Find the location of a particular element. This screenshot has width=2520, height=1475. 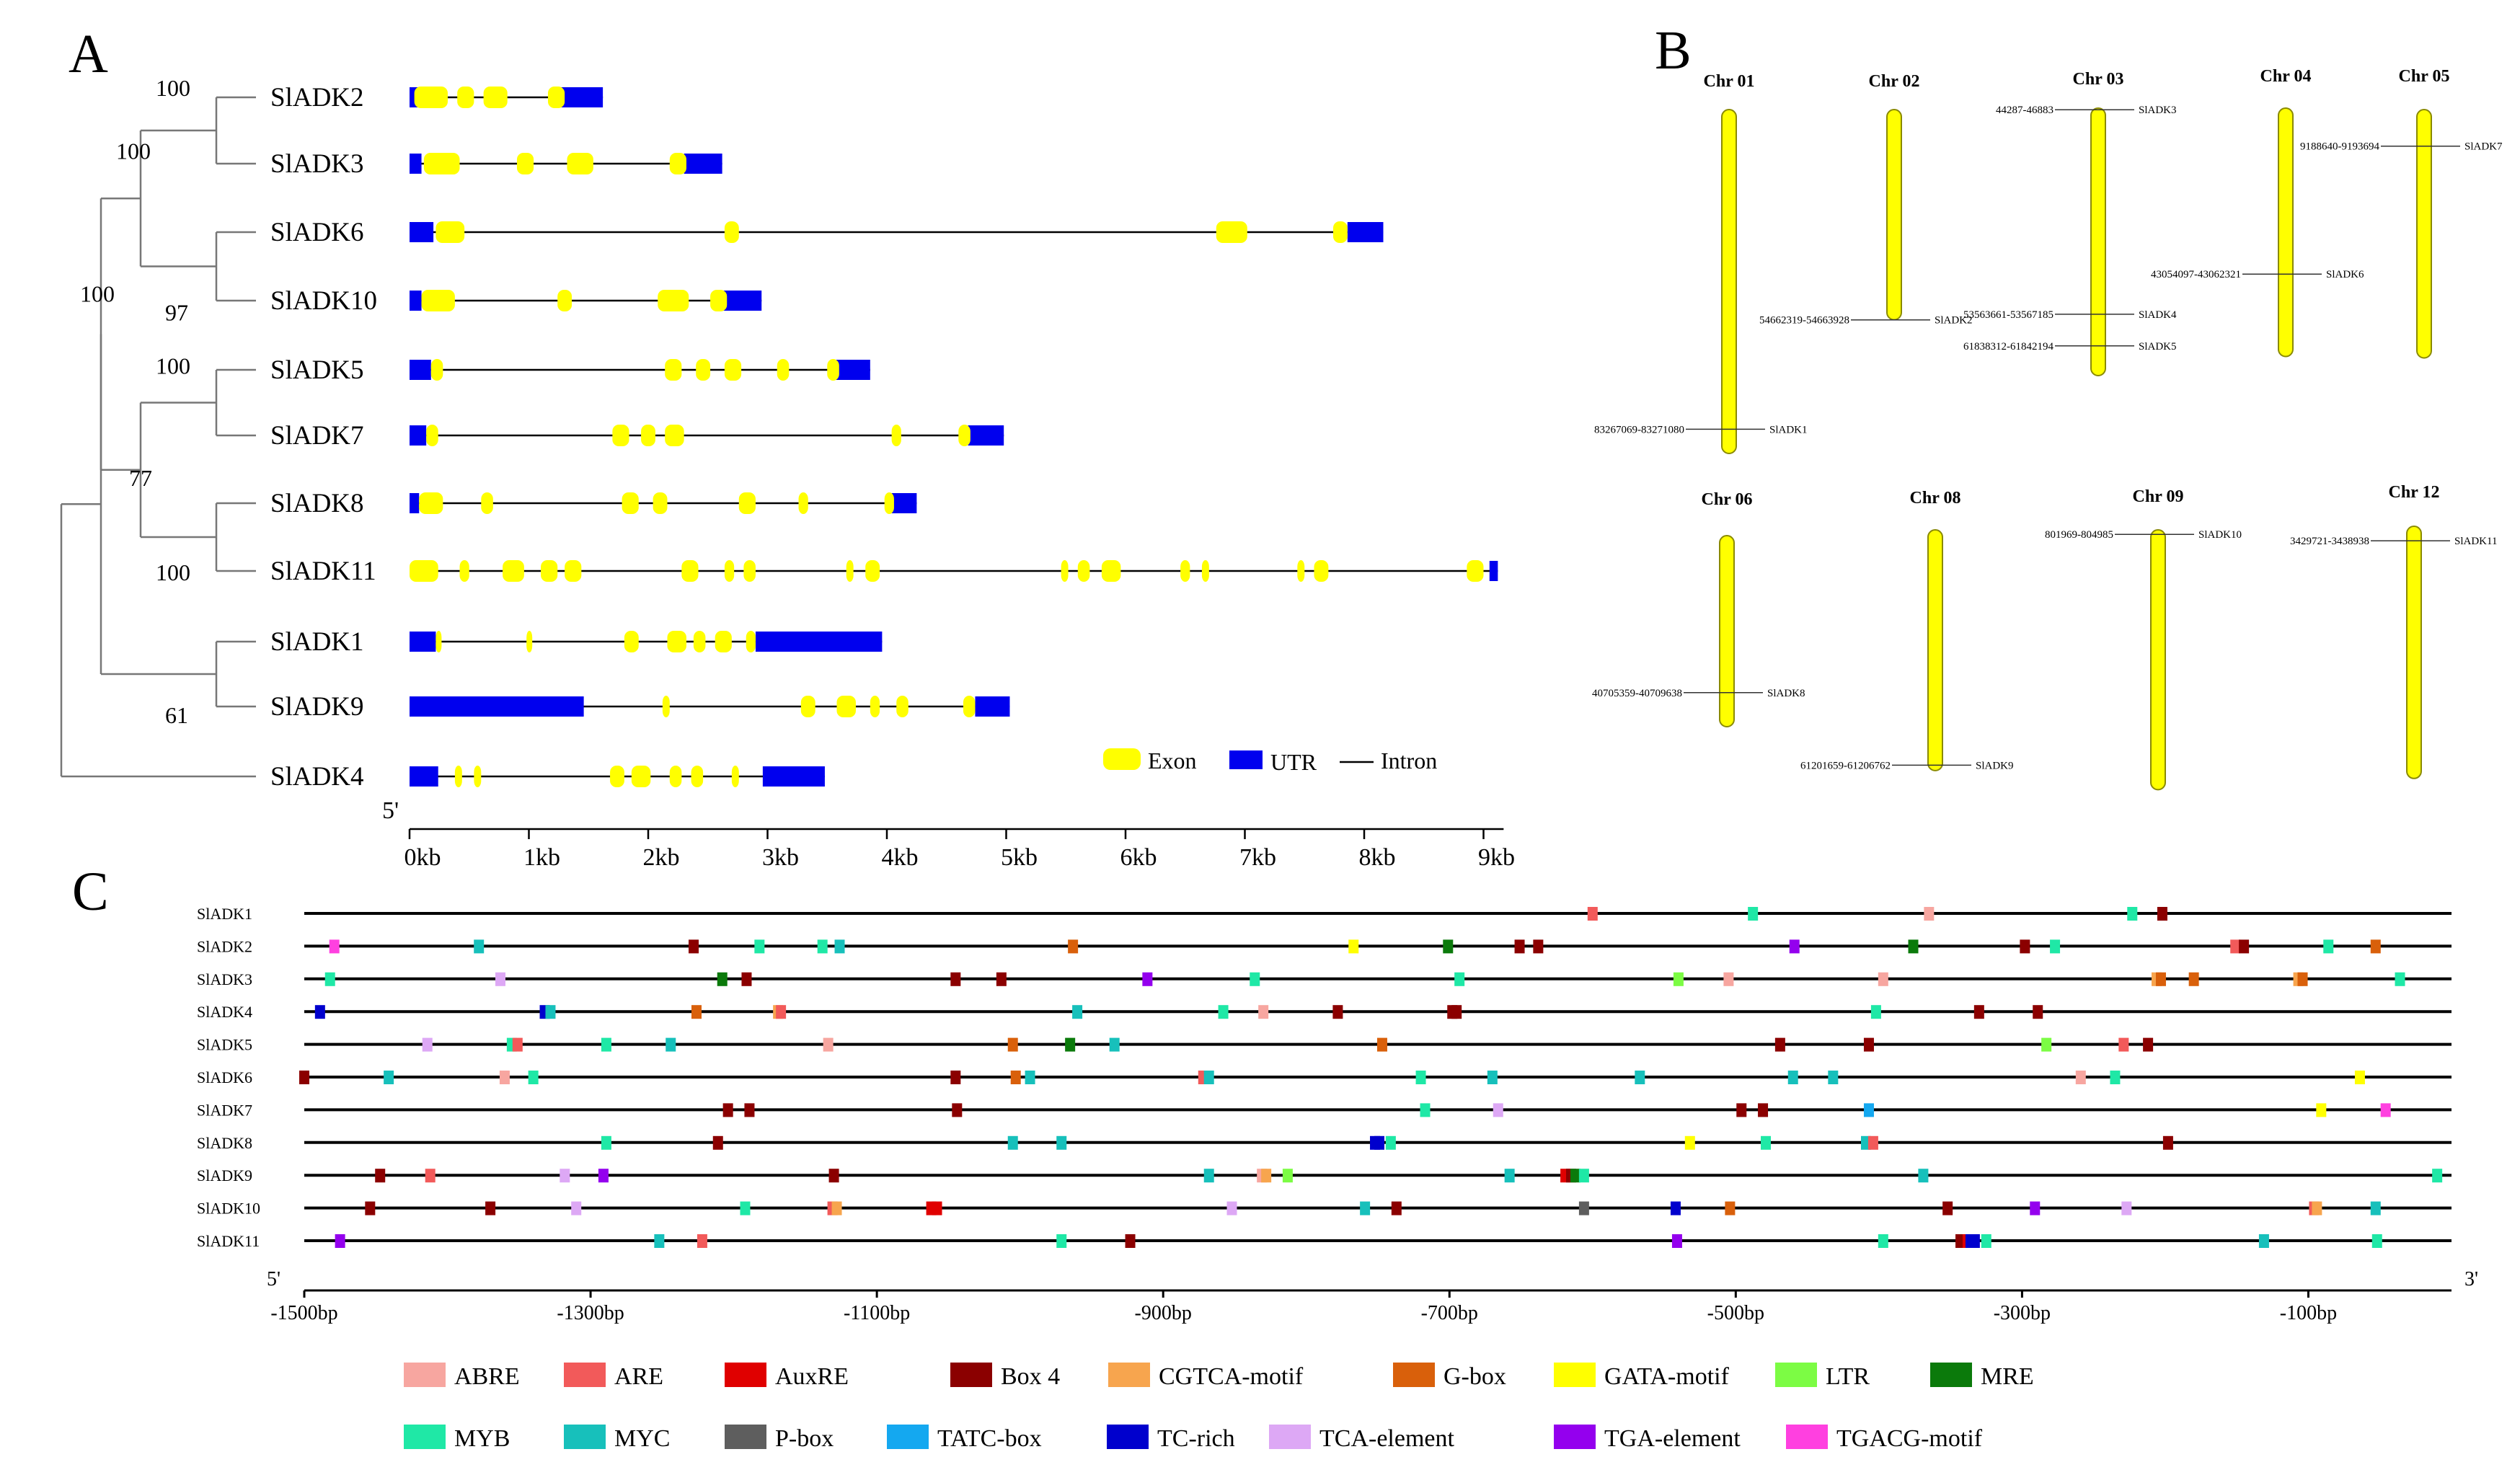

bp-tick-label: -900bp is located at coordinates (1163, 1313).